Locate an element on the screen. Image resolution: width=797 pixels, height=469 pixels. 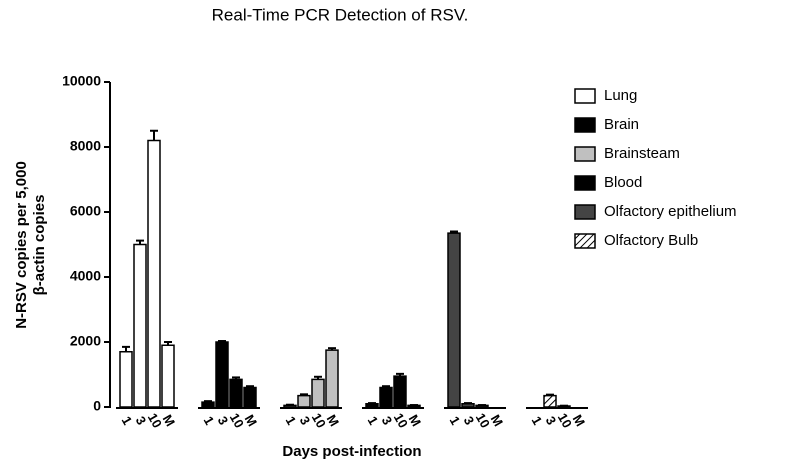
y-tick-label: 6000 is located at coordinates (85, 211).